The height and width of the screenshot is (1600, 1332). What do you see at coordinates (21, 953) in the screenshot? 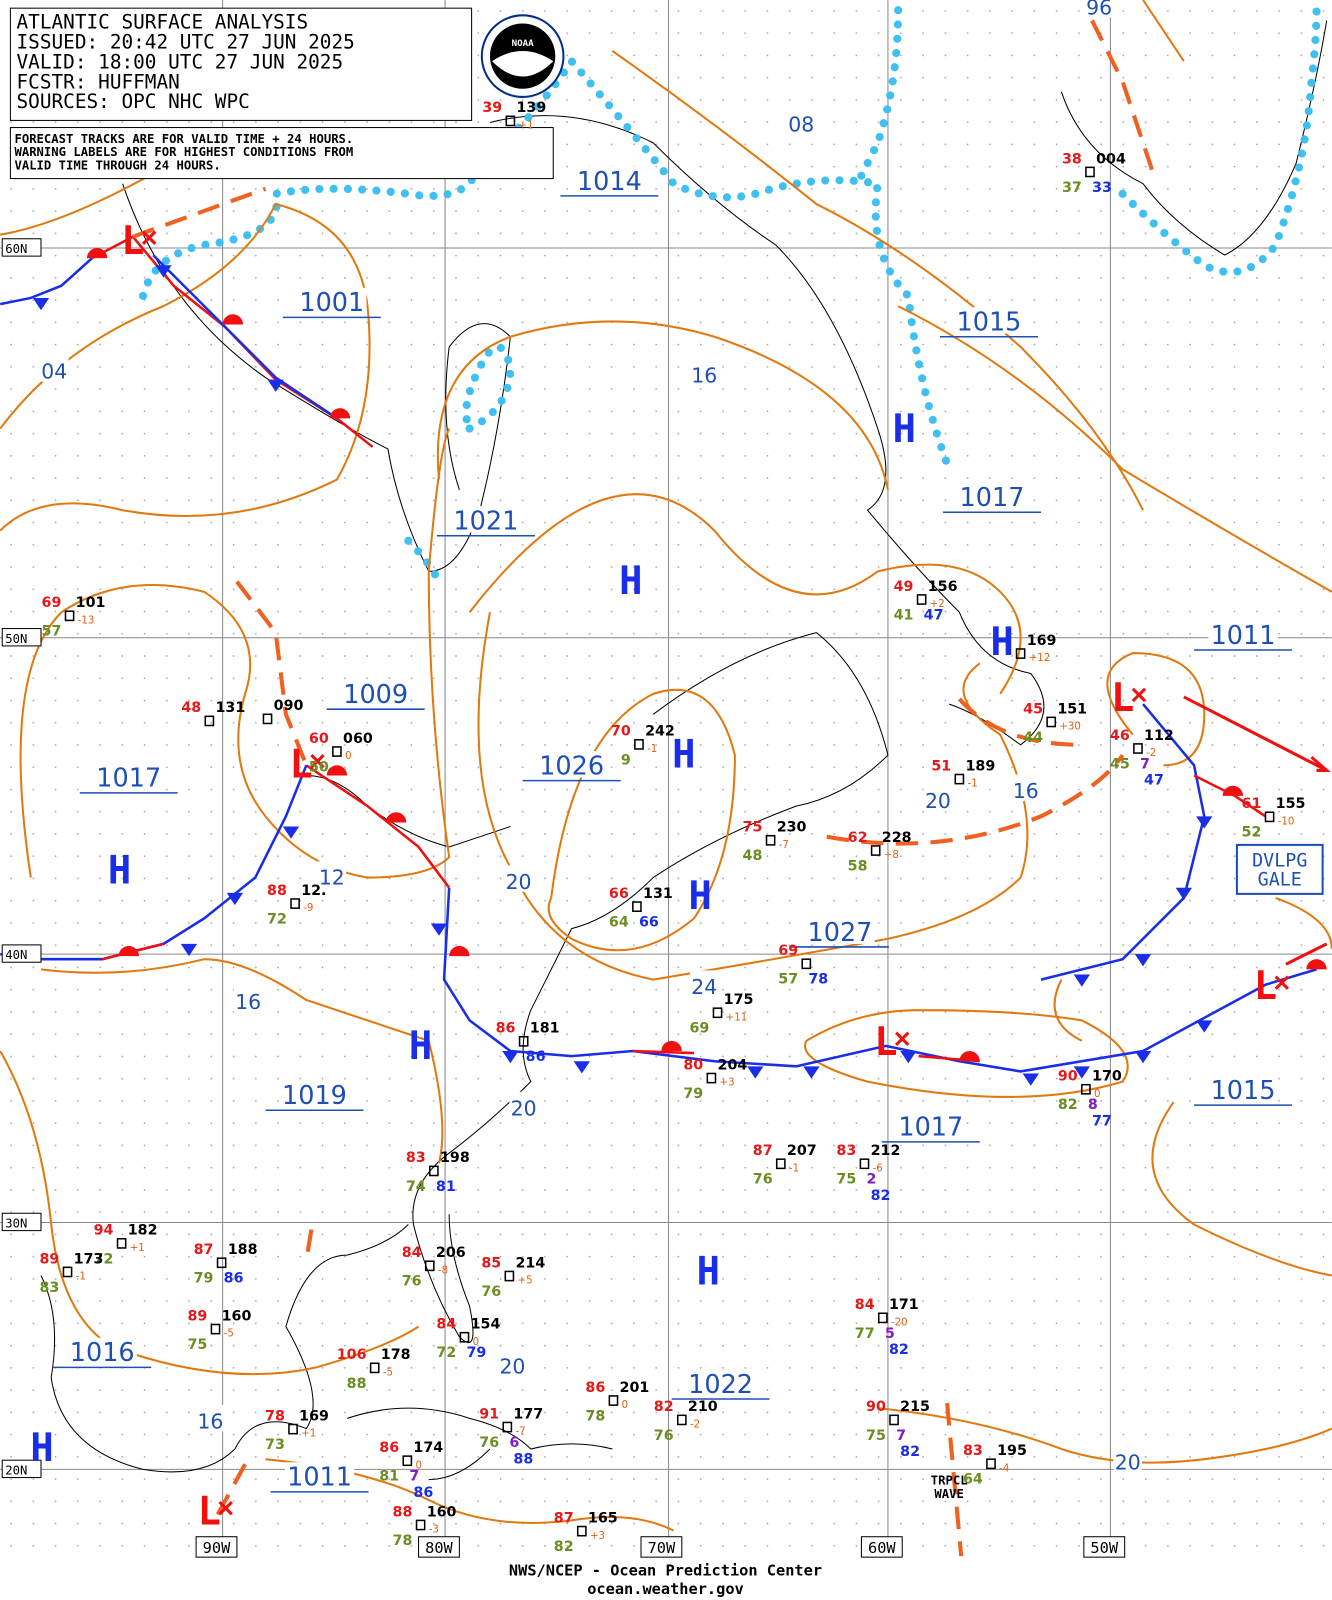
I see `lat-label-box` at bounding box center [21, 953].